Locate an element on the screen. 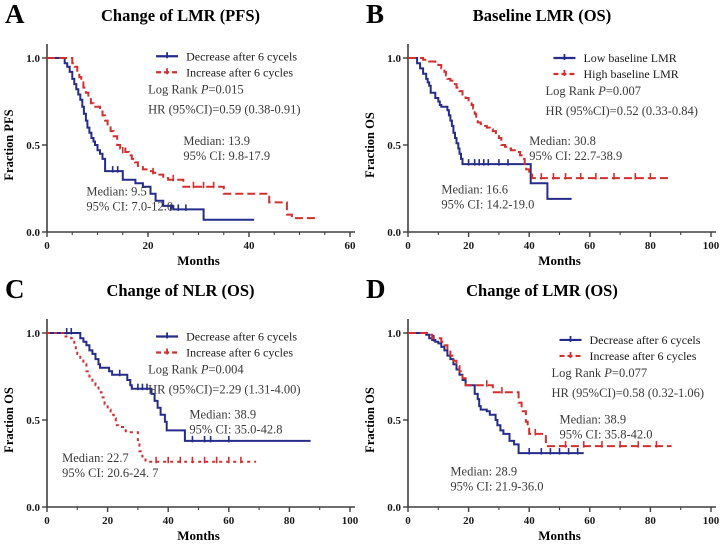 Image resolution: width=723 pixels, height=551 pixels. median-annotation: Median: 38.9 95% CI: 35.8-42.0 is located at coordinates (606, 426).